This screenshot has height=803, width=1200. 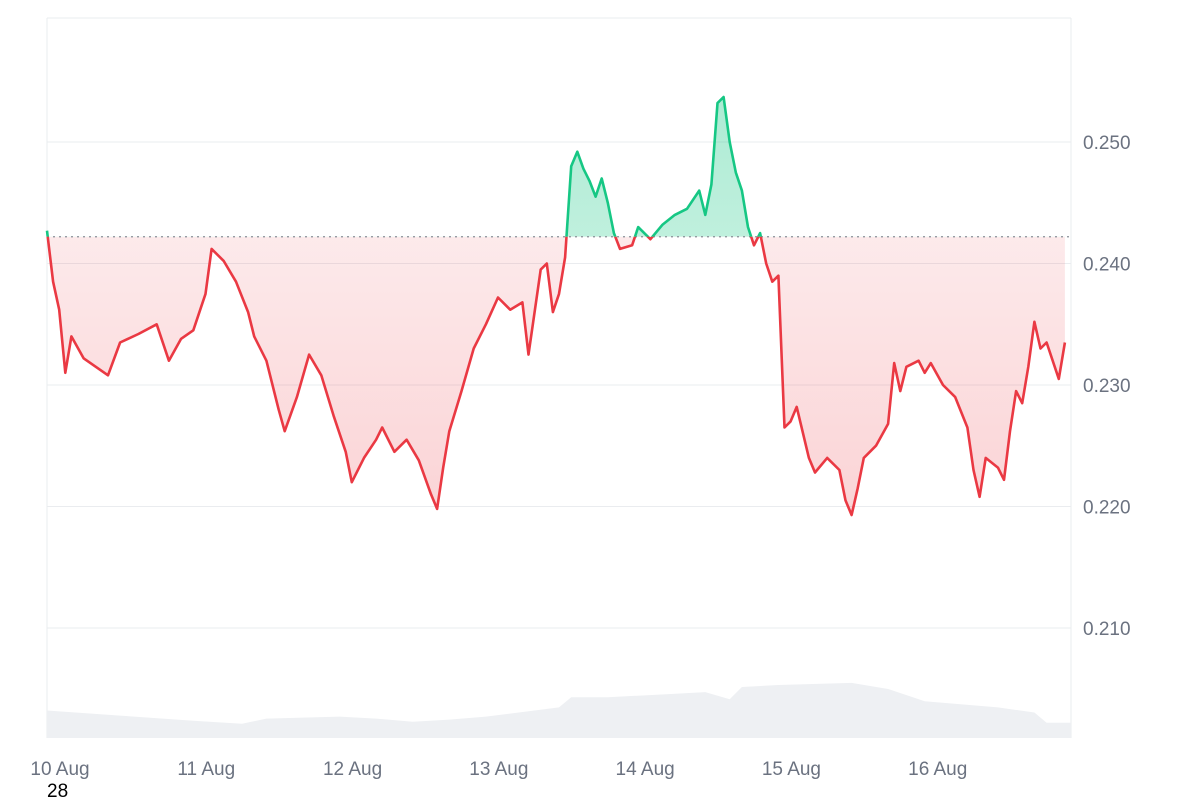 What do you see at coordinates (645, 769) in the screenshot?
I see `x-tick-label: 14 Aug` at bounding box center [645, 769].